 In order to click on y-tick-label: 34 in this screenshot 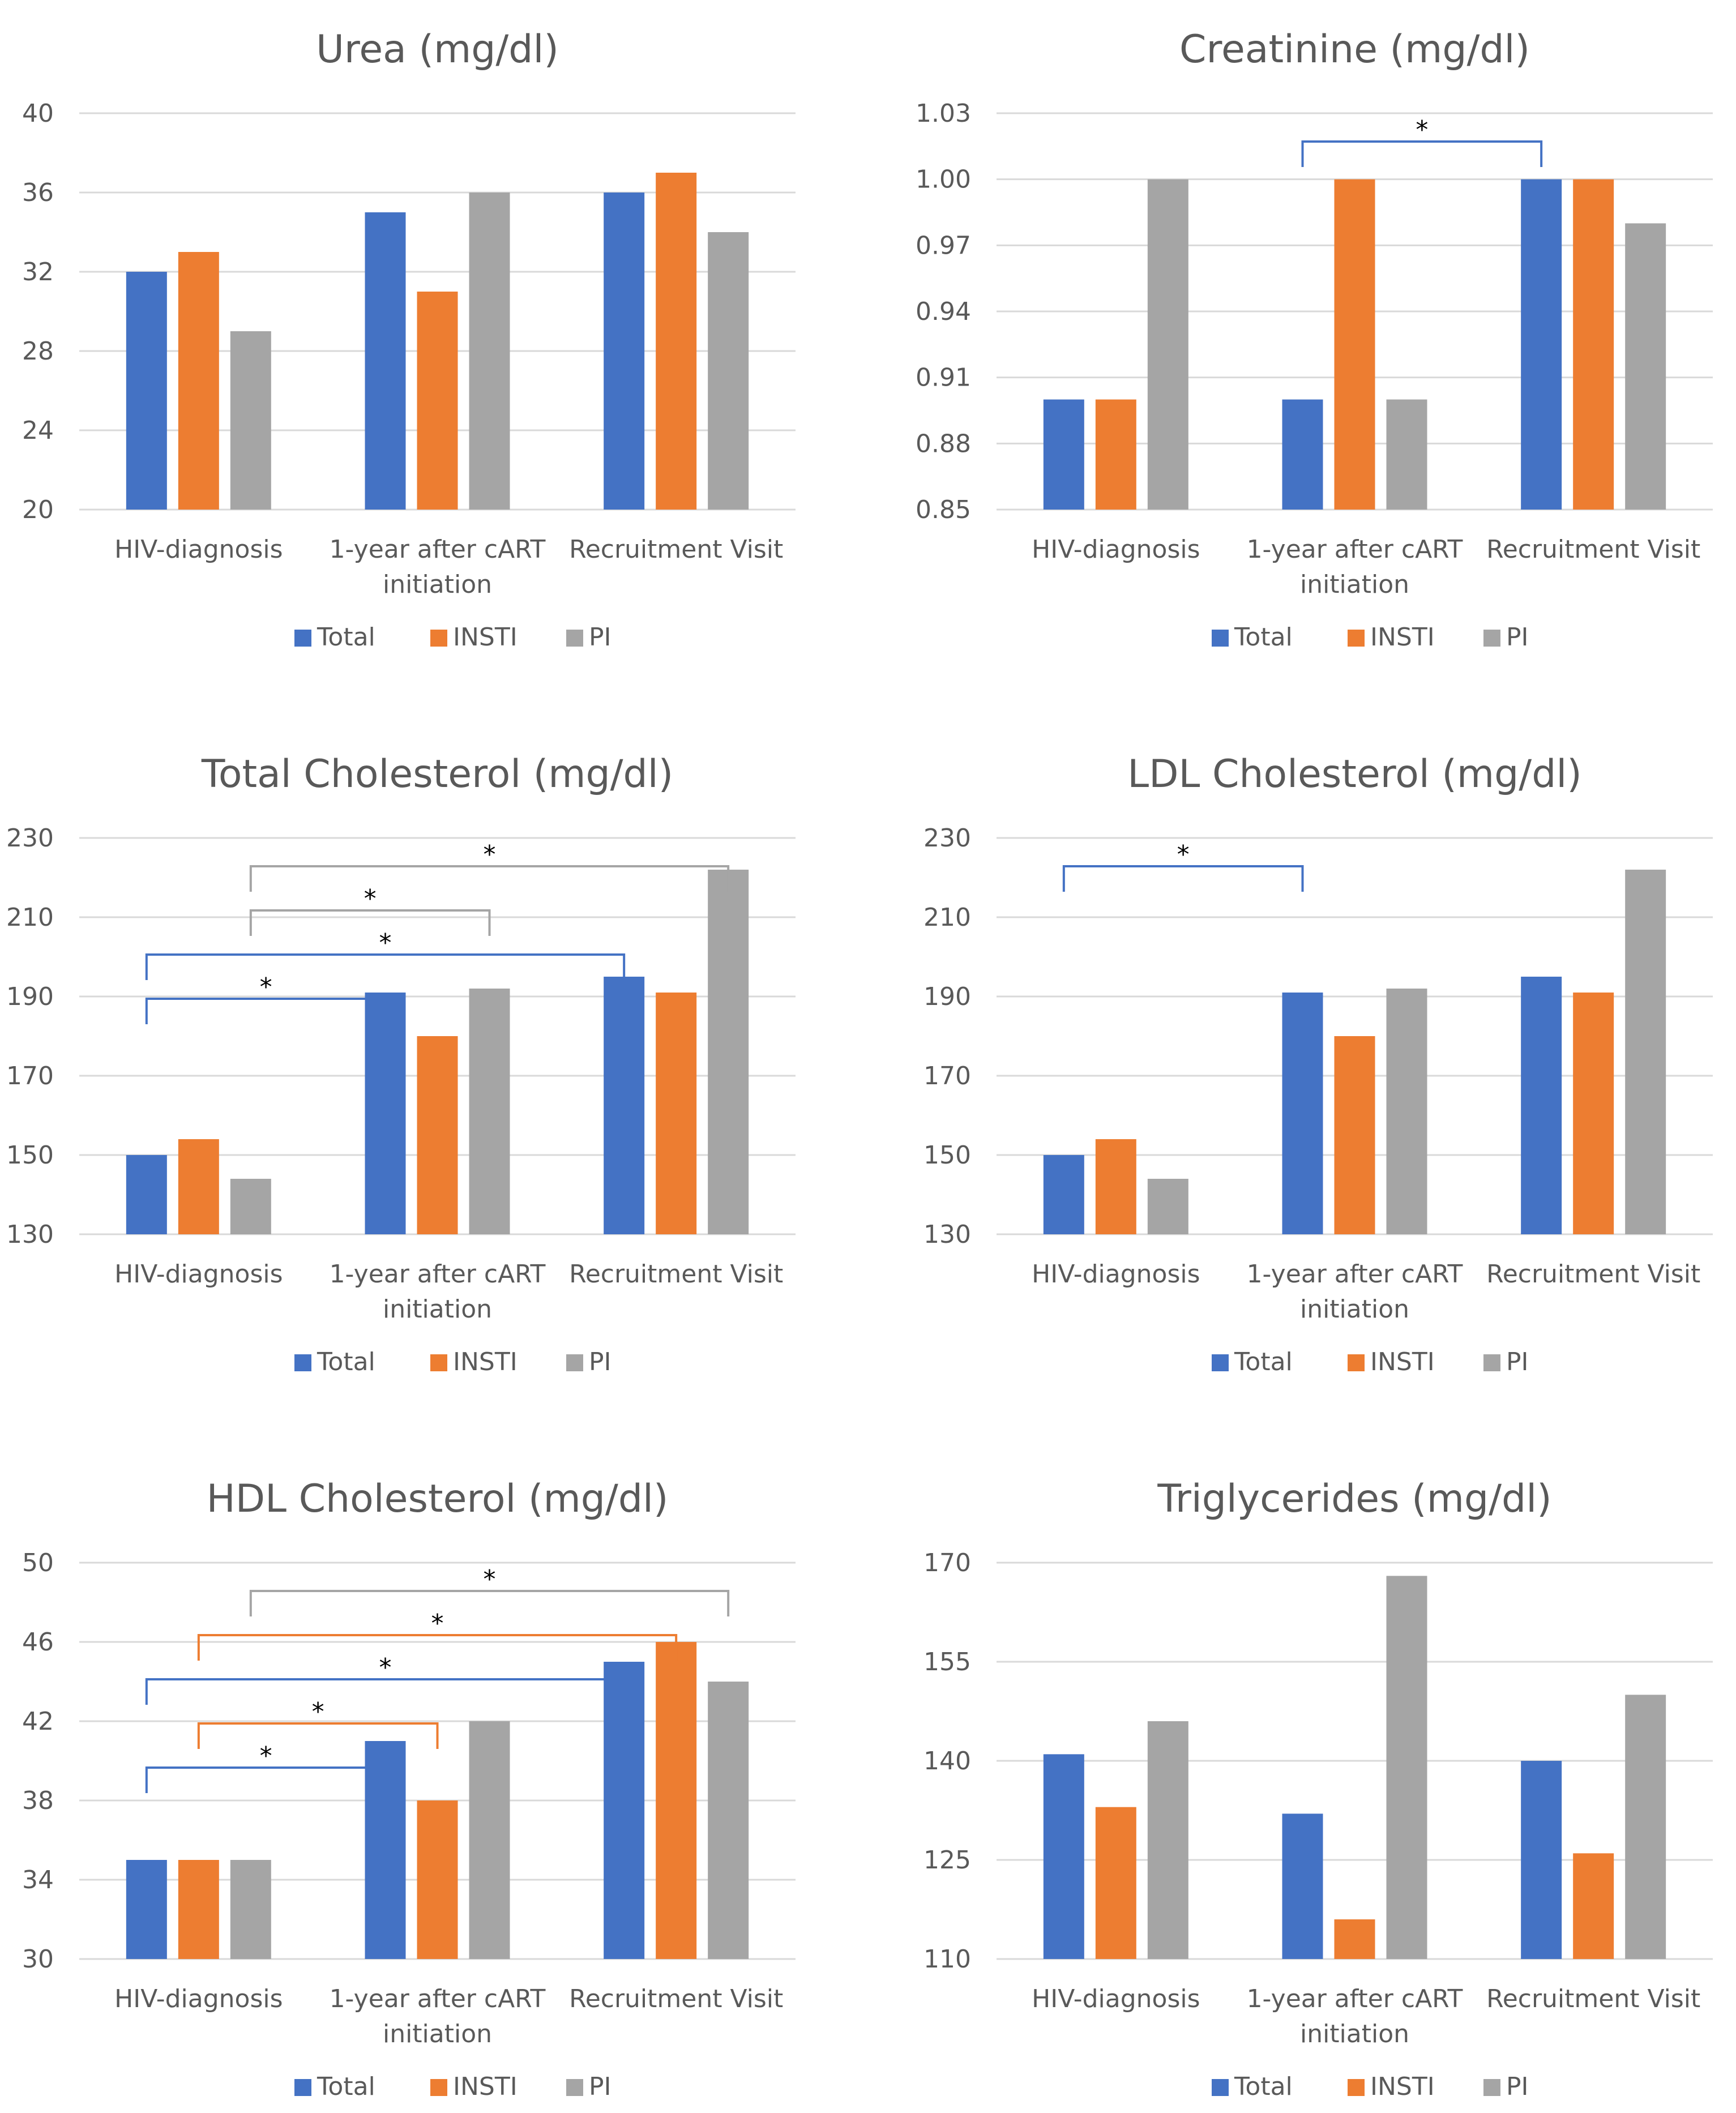, I will do `click(38, 1880)`.